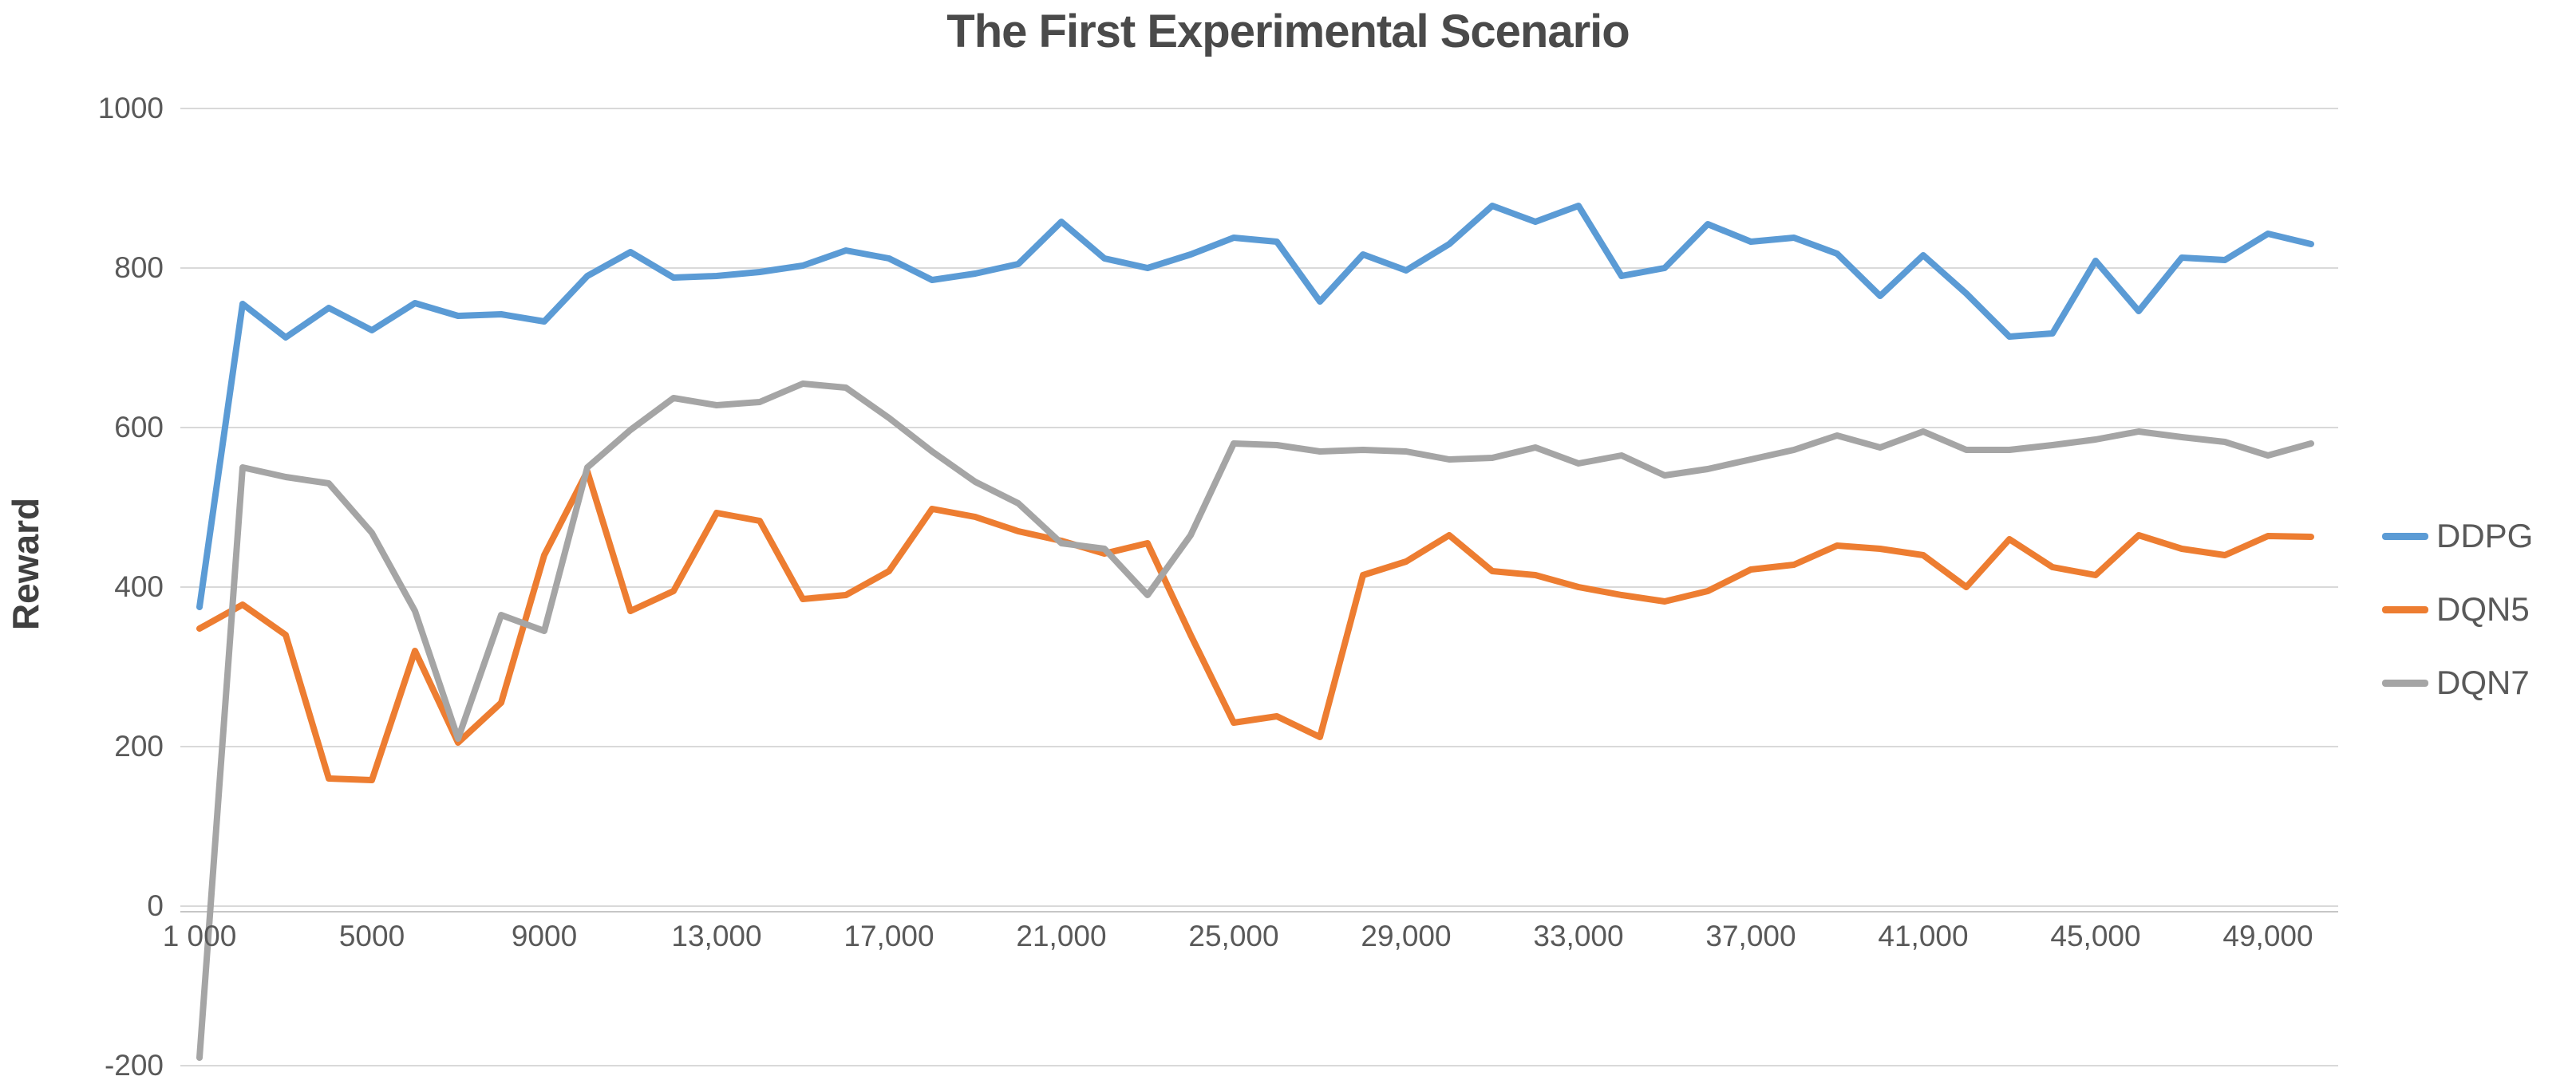 Image resolution: width=2576 pixels, height=1088 pixels. What do you see at coordinates (544, 936) in the screenshot?
I see `x-tick-label-9000: 9000` at bounding box center [544, 936].